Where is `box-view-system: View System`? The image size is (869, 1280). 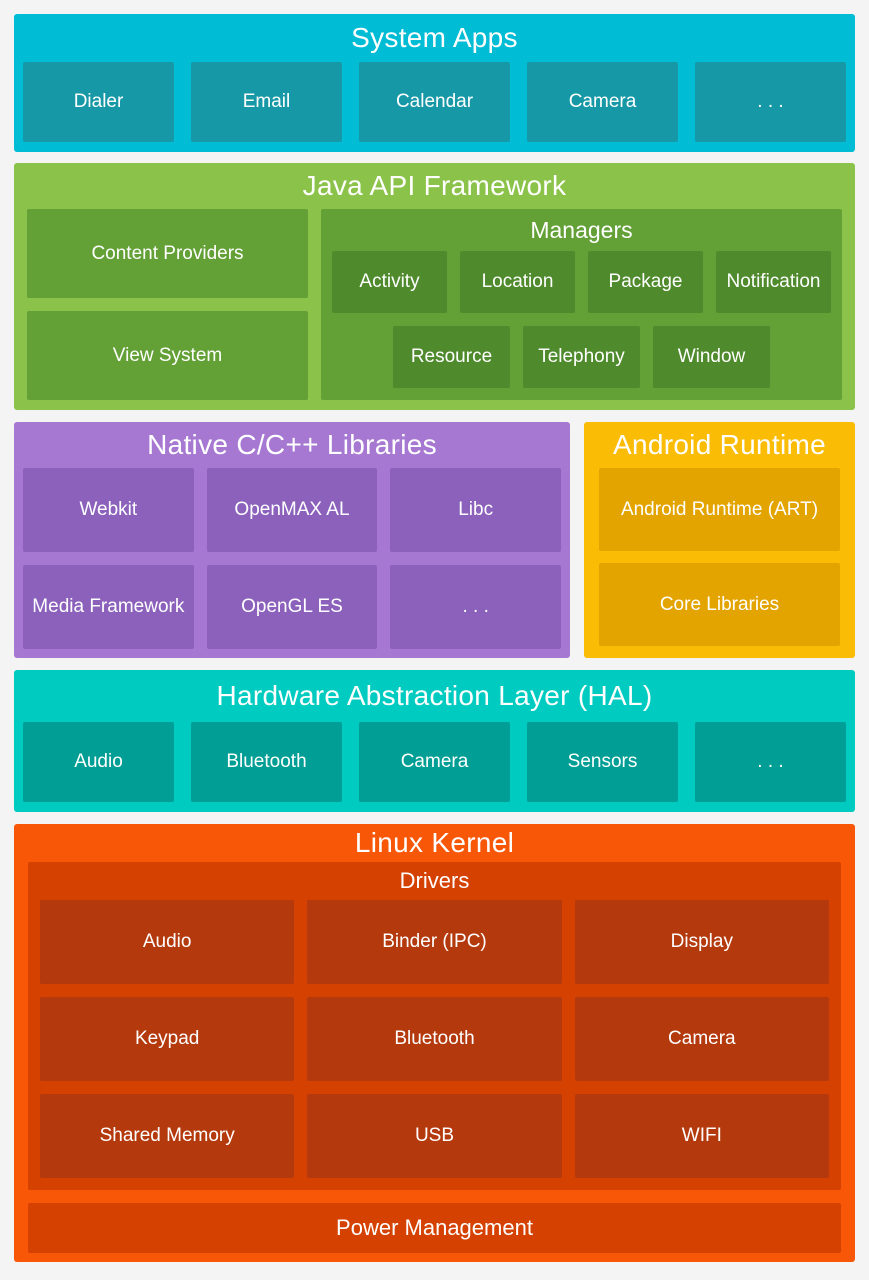 box-view-system: View System is located at coordinates (167, 355).